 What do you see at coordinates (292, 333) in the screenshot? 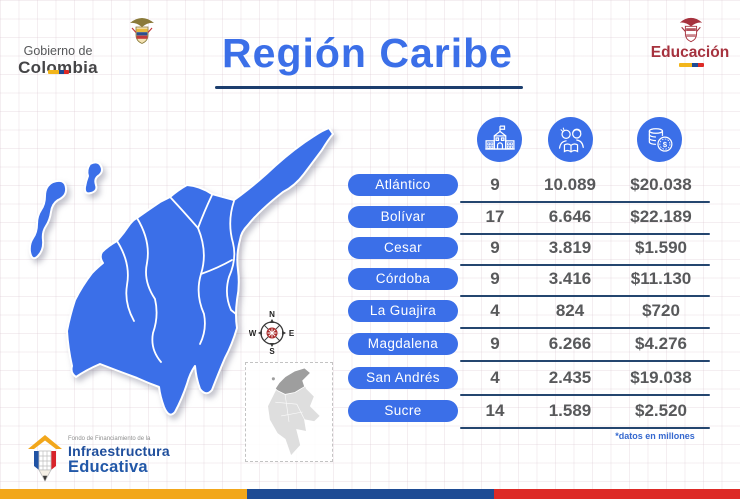
I see `svg-text: E` at bounding box center [292, 333].